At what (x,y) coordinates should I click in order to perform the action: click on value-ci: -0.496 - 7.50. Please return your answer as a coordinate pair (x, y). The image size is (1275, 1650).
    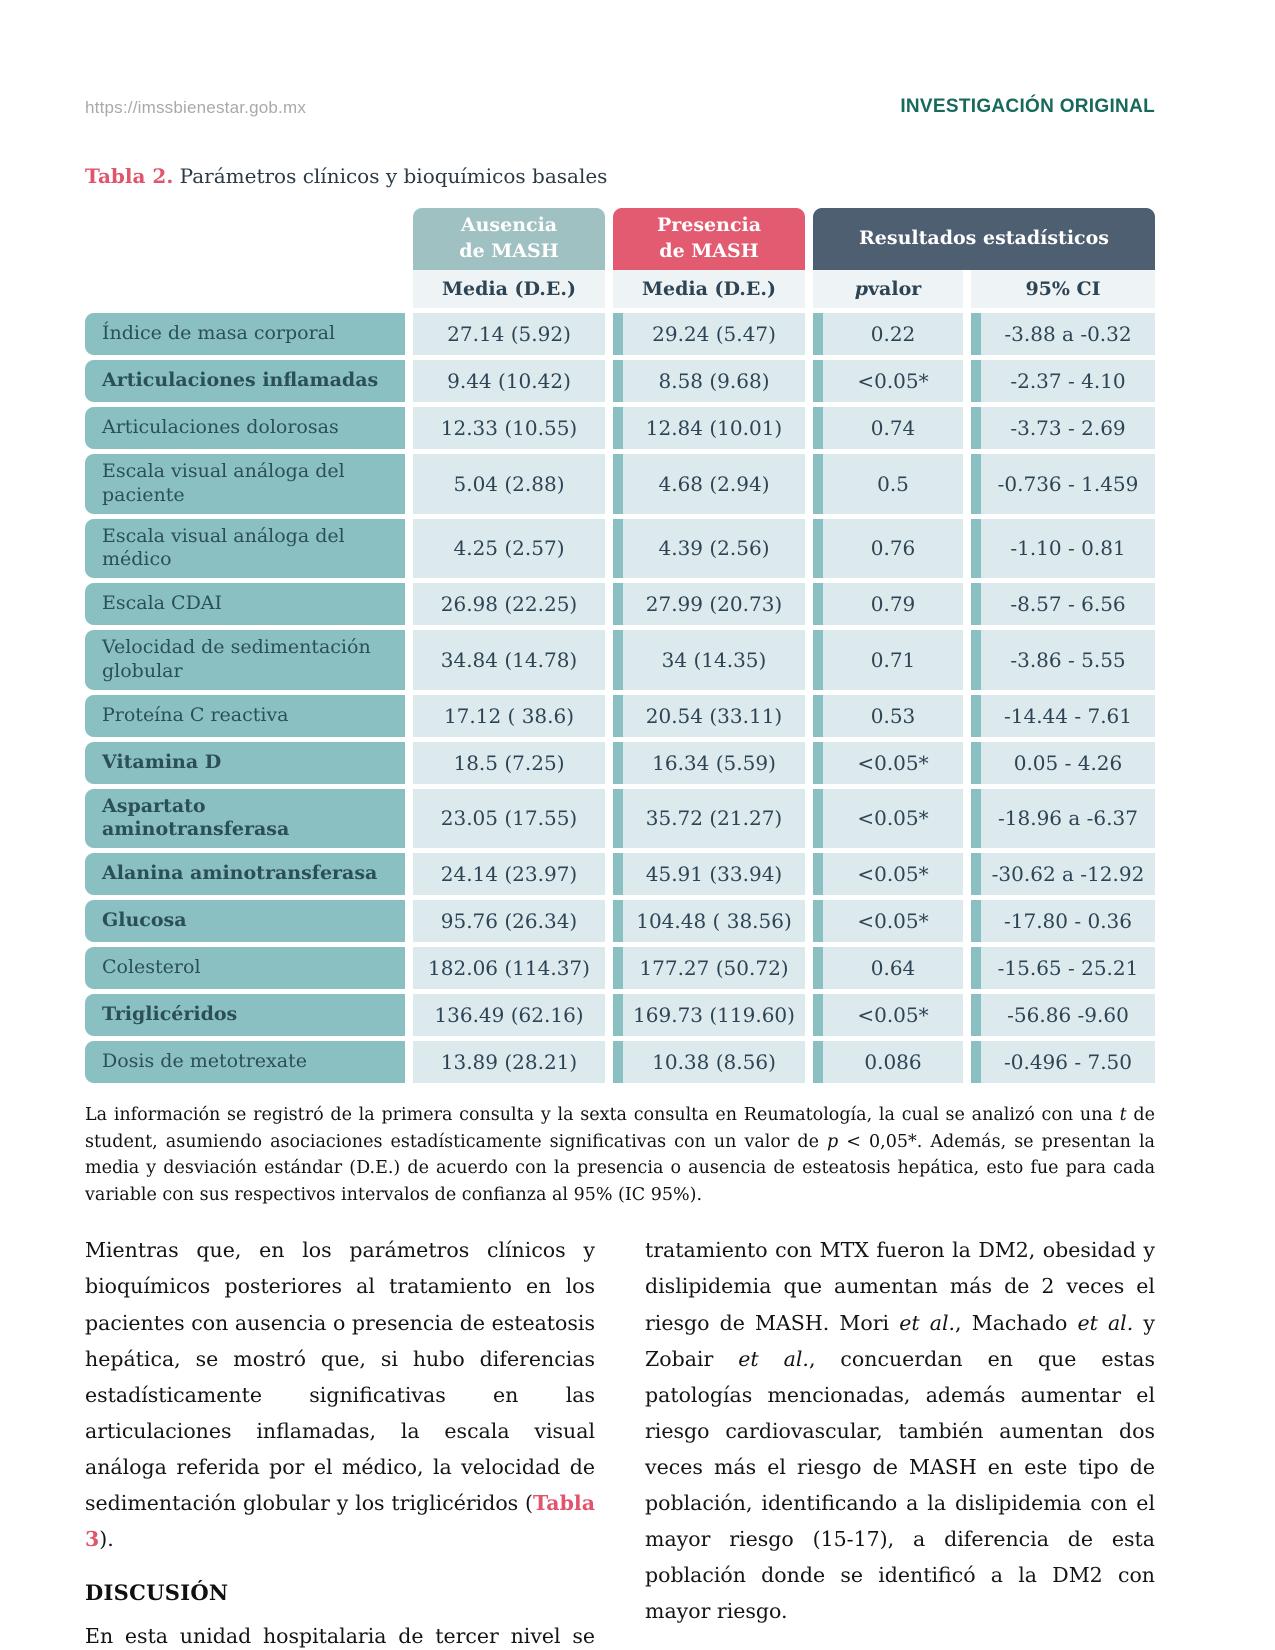
    Looking at the image, I should click on (1063, 1062).